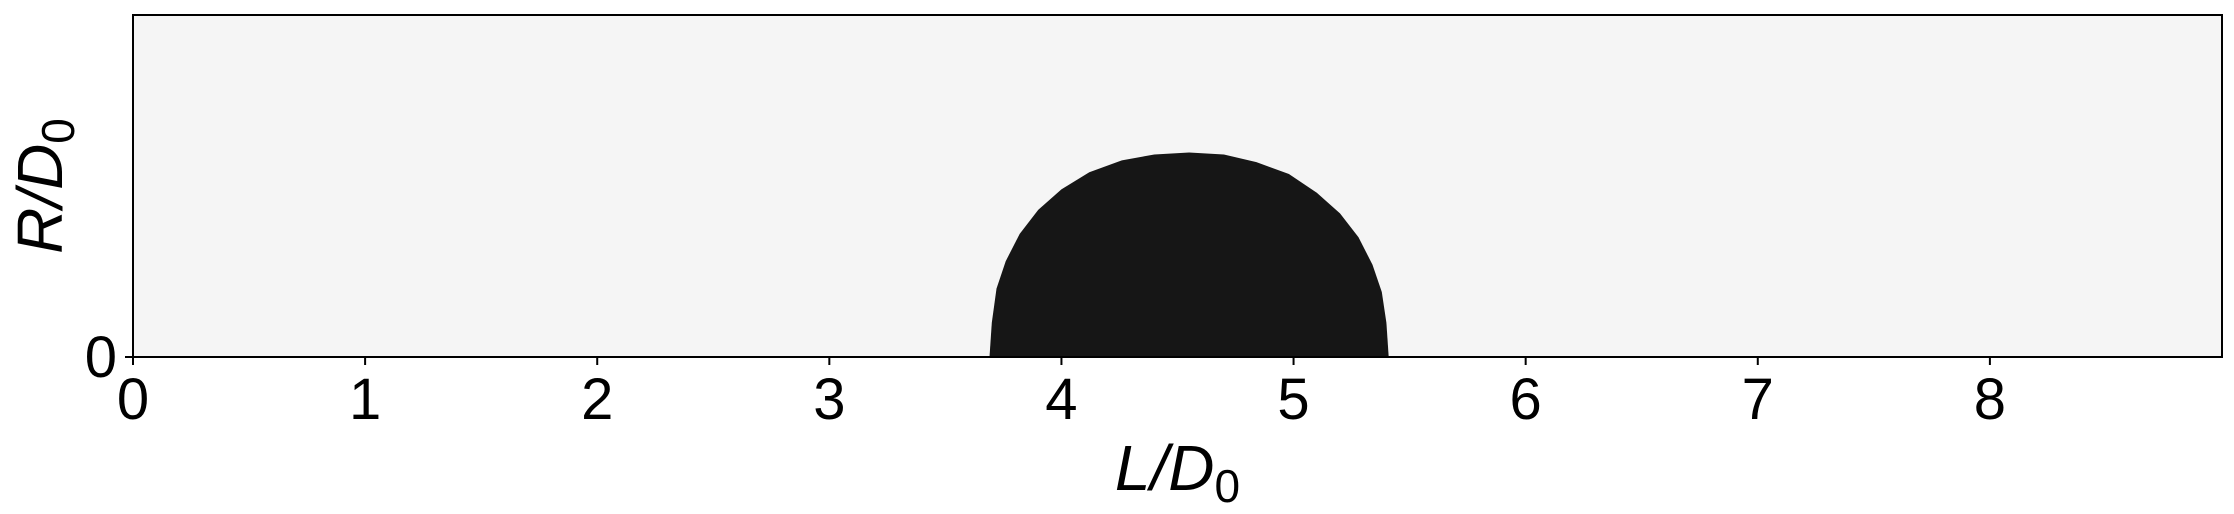  I want to click on x-tick-label: 8, so click(1990, 399).